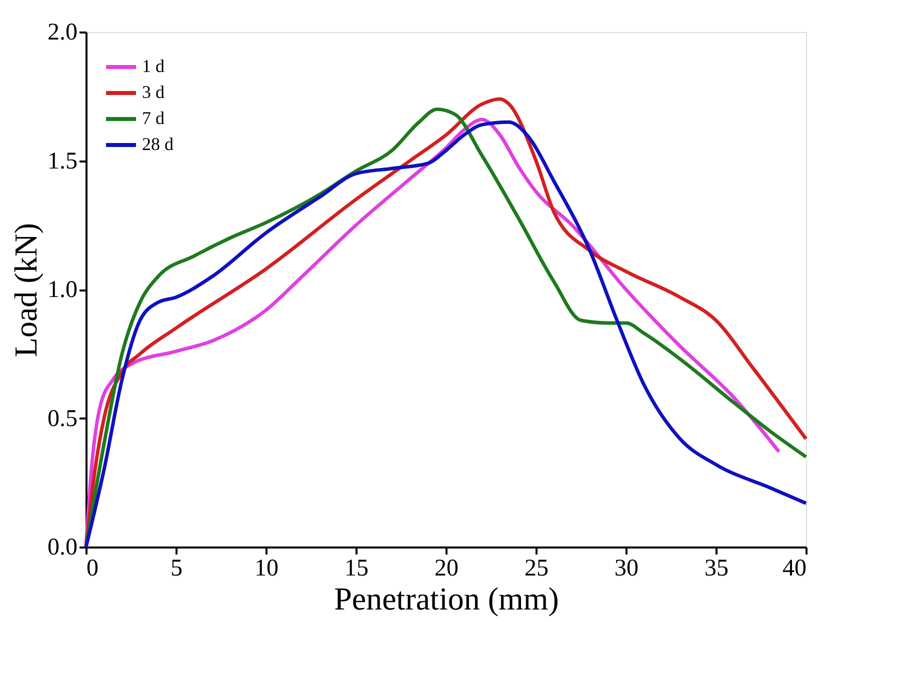 Image resolution: width=905 pixels, height=675 pixels. Describe the element at coordinates (153, 66) in the screenshot. I see `legend-label: 1 d` at that location.